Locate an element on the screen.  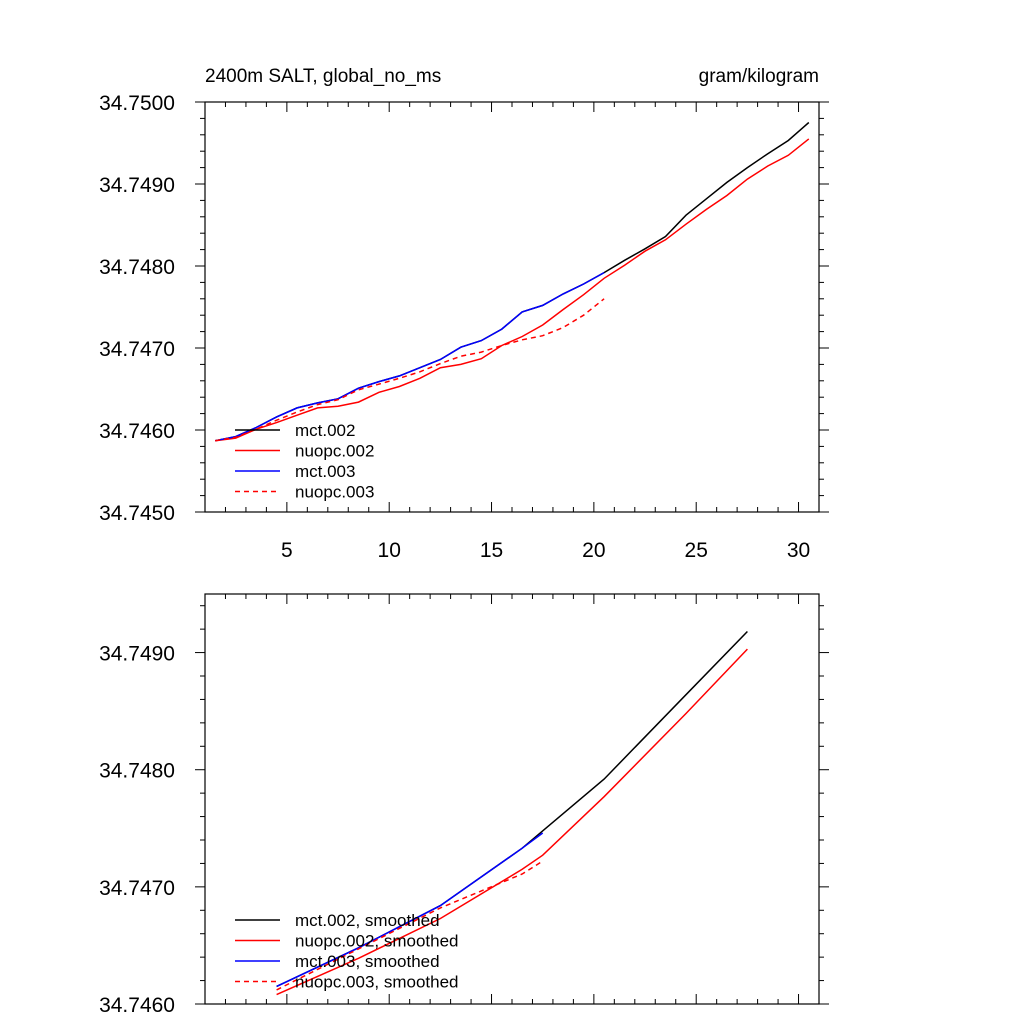
y-tick-label: 34.7500 is located at coordinates (137, 103).